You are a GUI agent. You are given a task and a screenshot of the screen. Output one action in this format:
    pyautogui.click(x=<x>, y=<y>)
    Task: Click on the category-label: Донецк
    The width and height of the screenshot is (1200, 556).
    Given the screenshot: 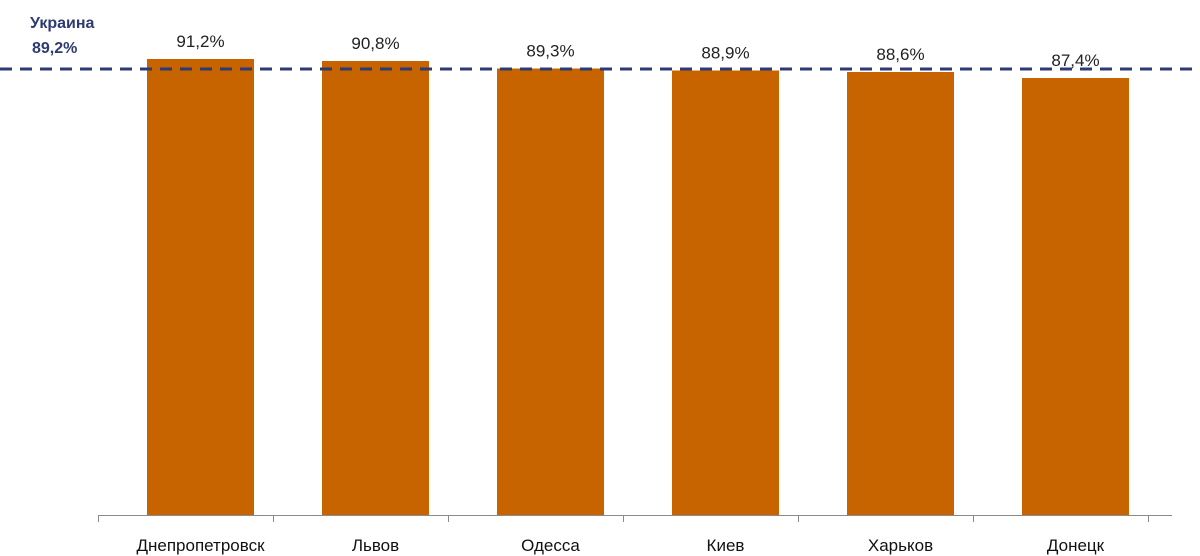 What is the action you would take?
    pyautogui.click(x=1076, y=545)
    